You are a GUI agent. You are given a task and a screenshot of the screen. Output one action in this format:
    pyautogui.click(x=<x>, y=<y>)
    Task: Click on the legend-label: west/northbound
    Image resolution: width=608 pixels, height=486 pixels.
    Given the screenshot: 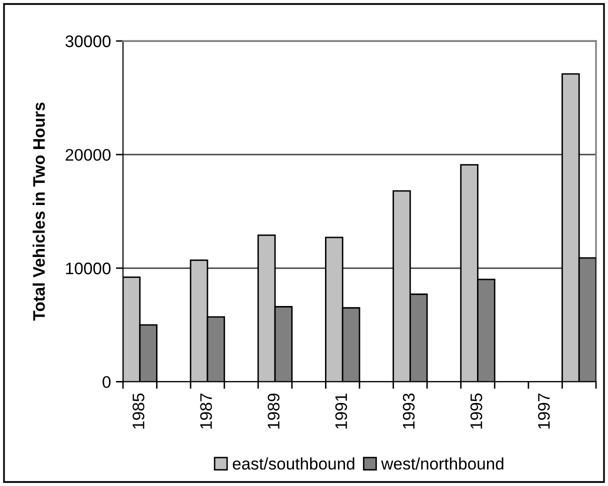 What is the action you would take?
    pyautogui.click(x=442, y=463)
    